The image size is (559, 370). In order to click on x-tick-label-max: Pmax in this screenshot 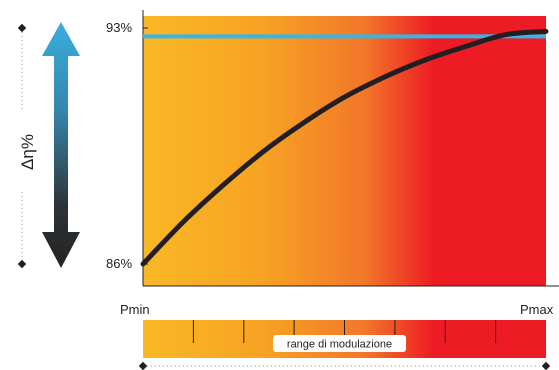, I will do `click(537, 309)`.